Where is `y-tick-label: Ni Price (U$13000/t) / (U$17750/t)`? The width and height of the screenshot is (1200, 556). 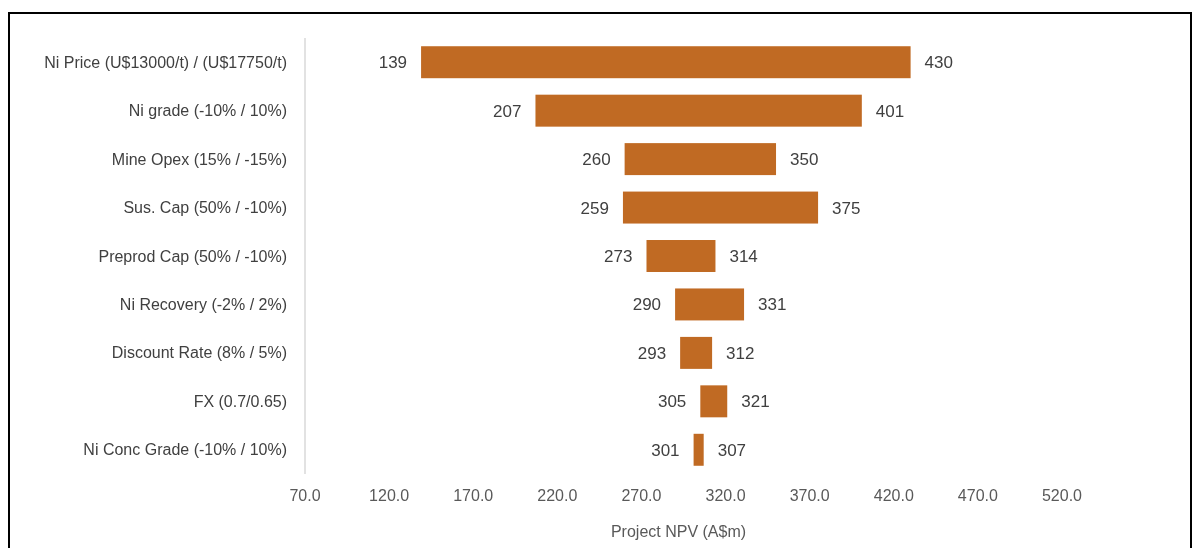 y-tick-label: Ni Price (U$13000/t) / (U$17750/t) is located at coordinates (165, 62).